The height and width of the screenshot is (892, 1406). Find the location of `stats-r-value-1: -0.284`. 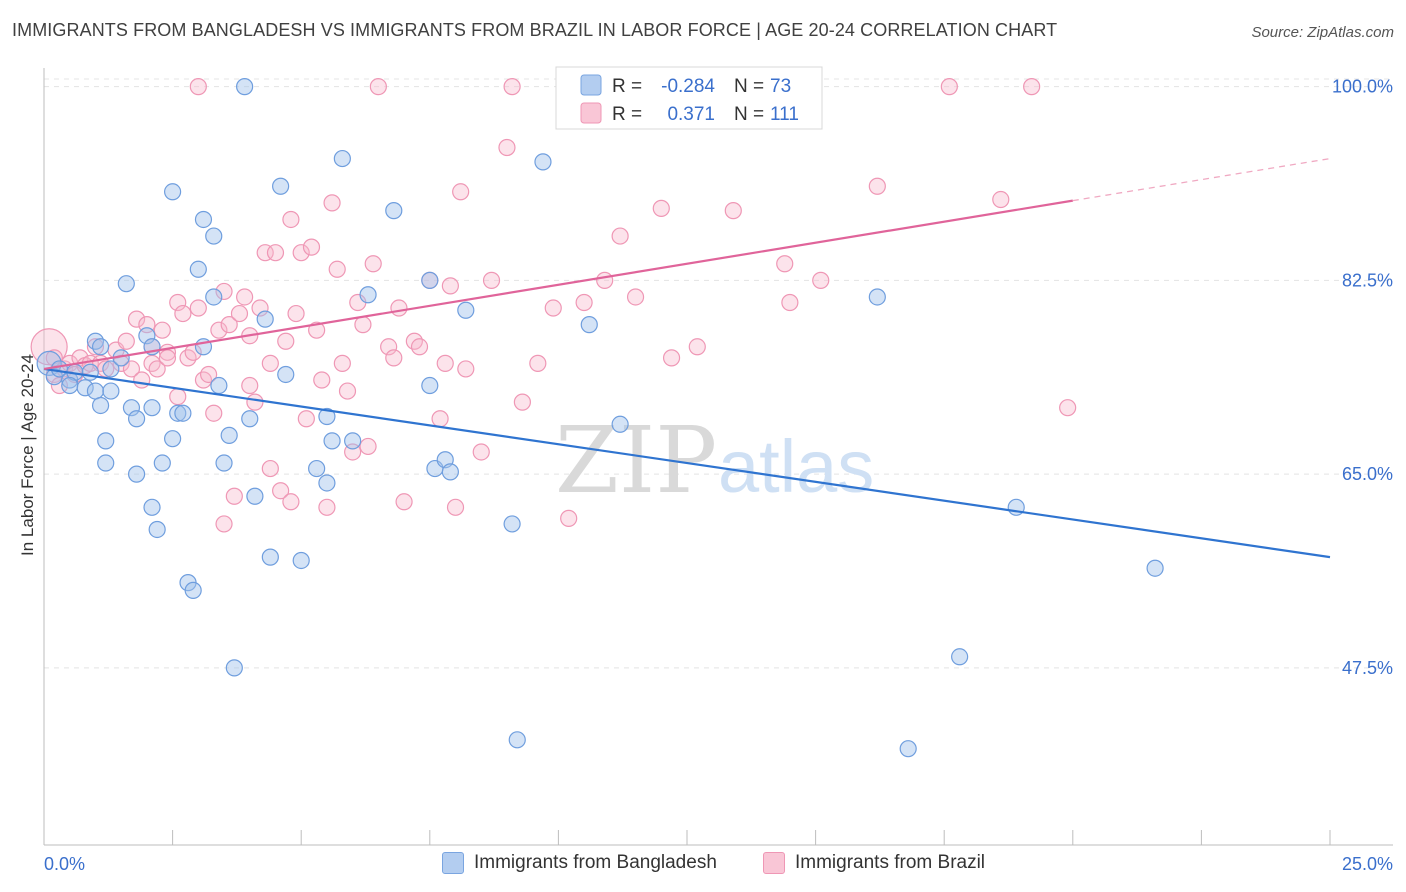

stats-r-value-1: -0.284 is located at coordinates (688, 86).